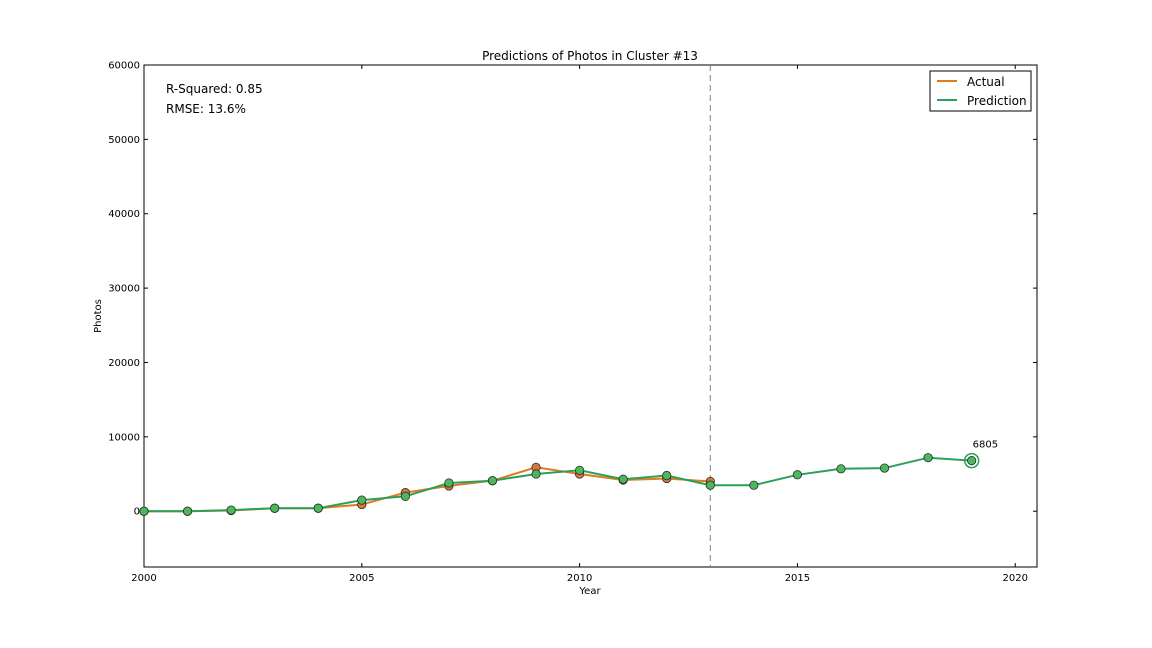 This screenshot has width=1152, height=648. I want to click on x-tick-label: 2000, so click(143, 578).